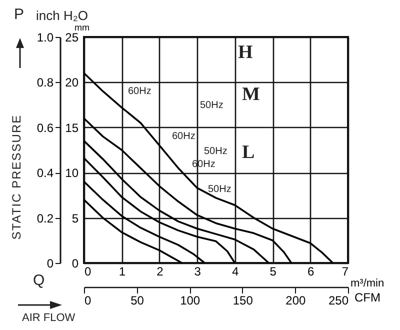 This screenshot has width=400, height=330. Describe the element at coordinates (75, 218) in the screenshot. I see `y-tick-label: 5` at that location.